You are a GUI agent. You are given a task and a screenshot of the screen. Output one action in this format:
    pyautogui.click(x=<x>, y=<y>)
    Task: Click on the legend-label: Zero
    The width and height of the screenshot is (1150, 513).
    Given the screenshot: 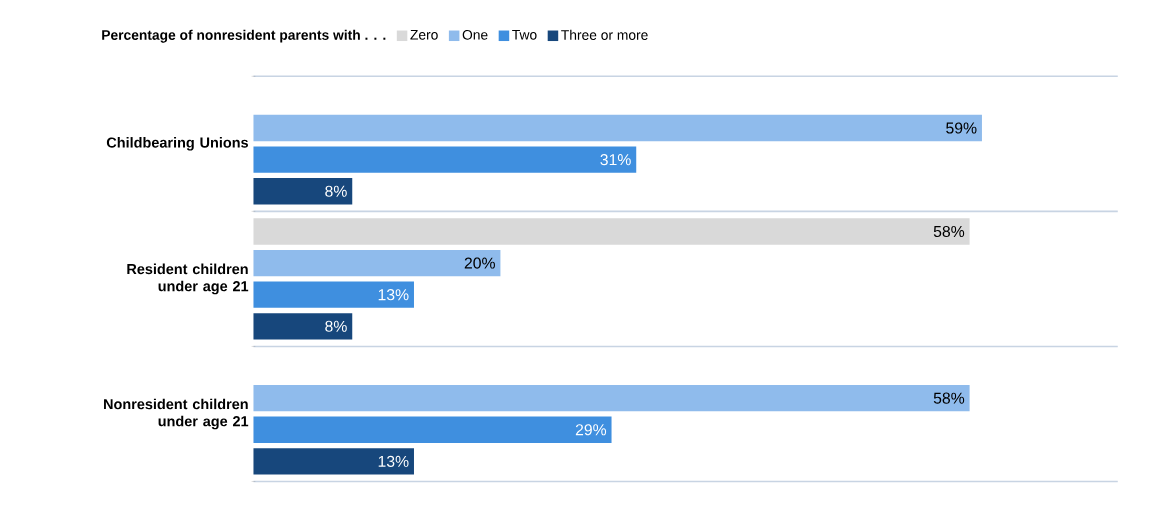 What is the action you would take?
    pyautogui.click(x=424, y=34)
    